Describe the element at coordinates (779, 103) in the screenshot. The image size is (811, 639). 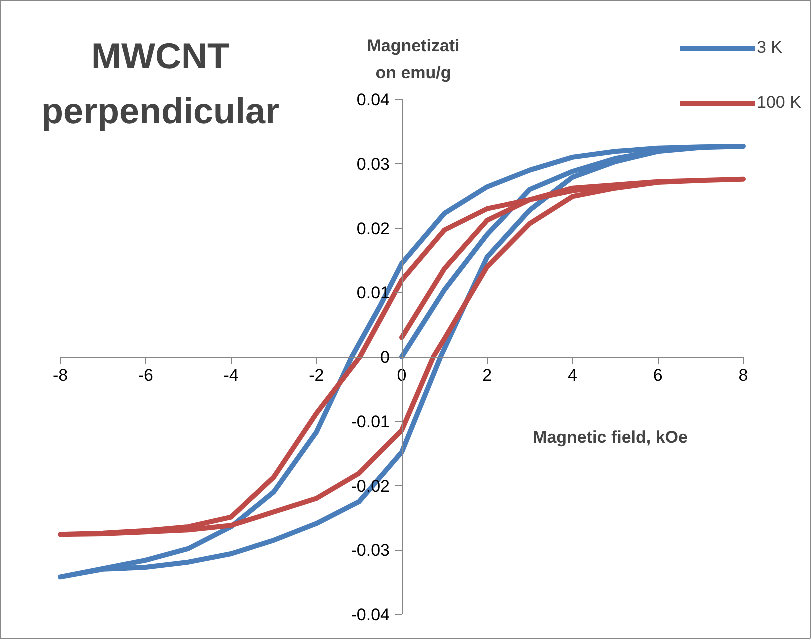
I see `legend-label: 100 K` at that location.